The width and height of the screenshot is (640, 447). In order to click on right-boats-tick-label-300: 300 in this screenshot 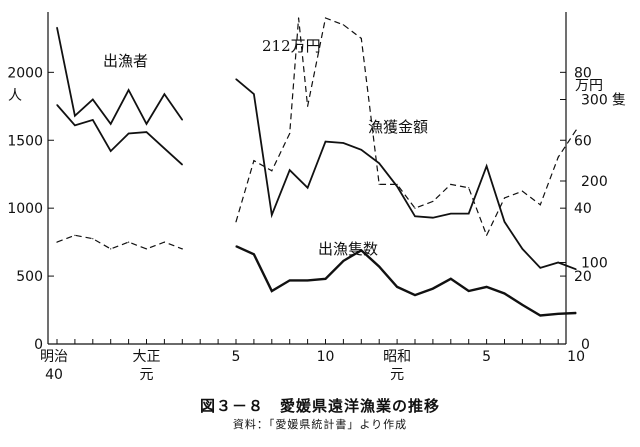, I will do `click(594, 101)`.